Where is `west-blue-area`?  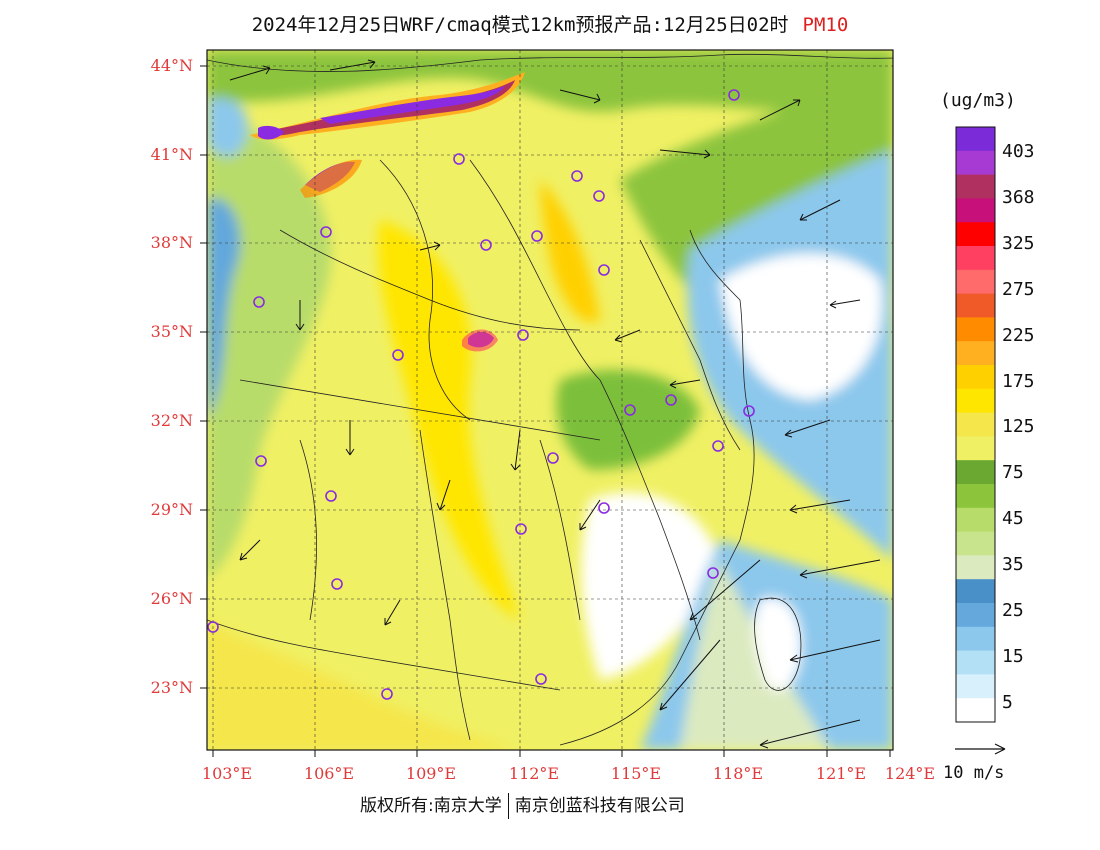 west-blue-area is located at coordinates (224, 309).